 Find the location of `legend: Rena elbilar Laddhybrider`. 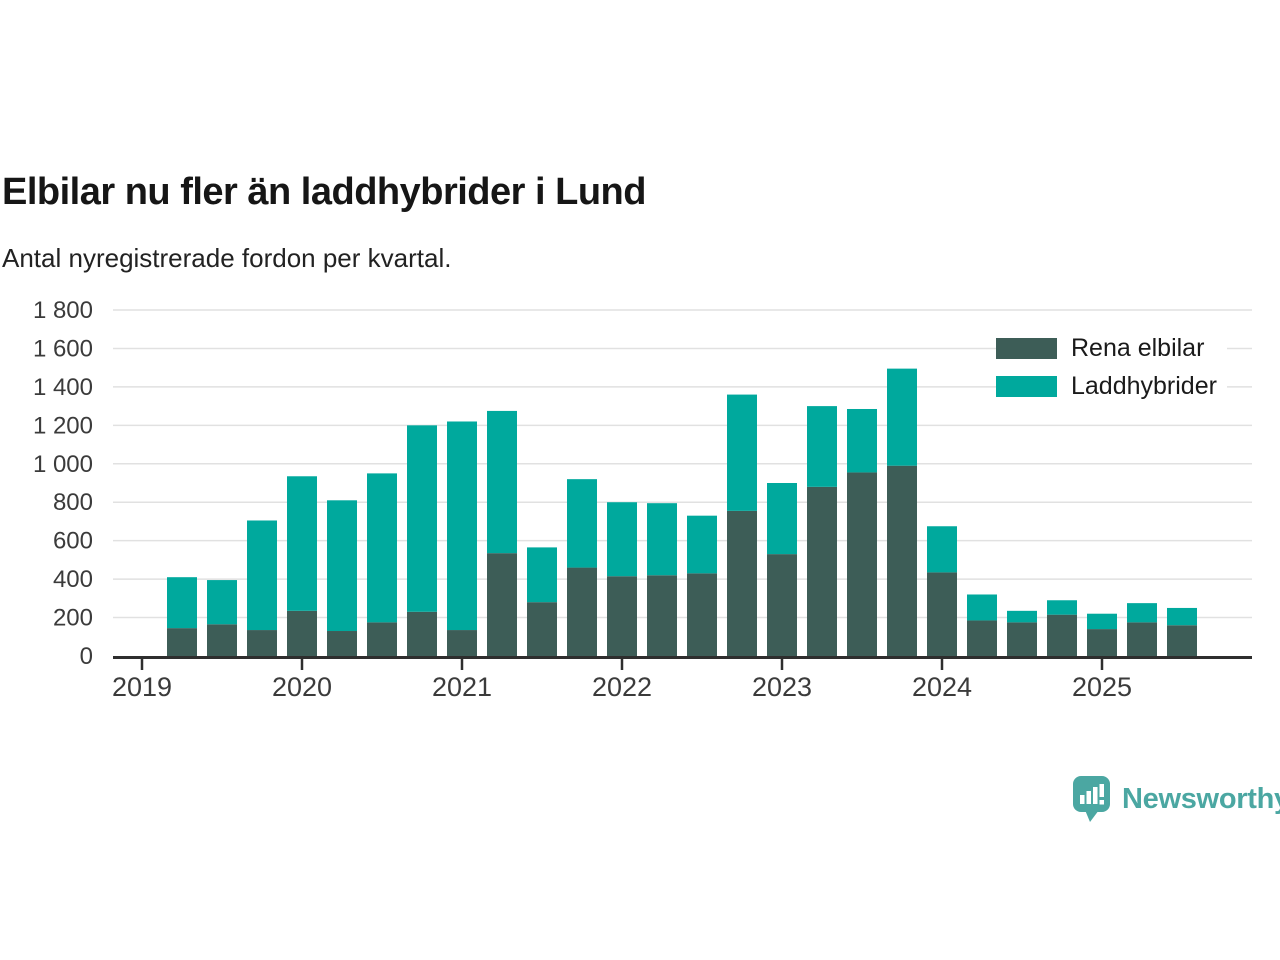

legend: Rena elbilar Laddhybrider is located at coordinates (1111, 367).